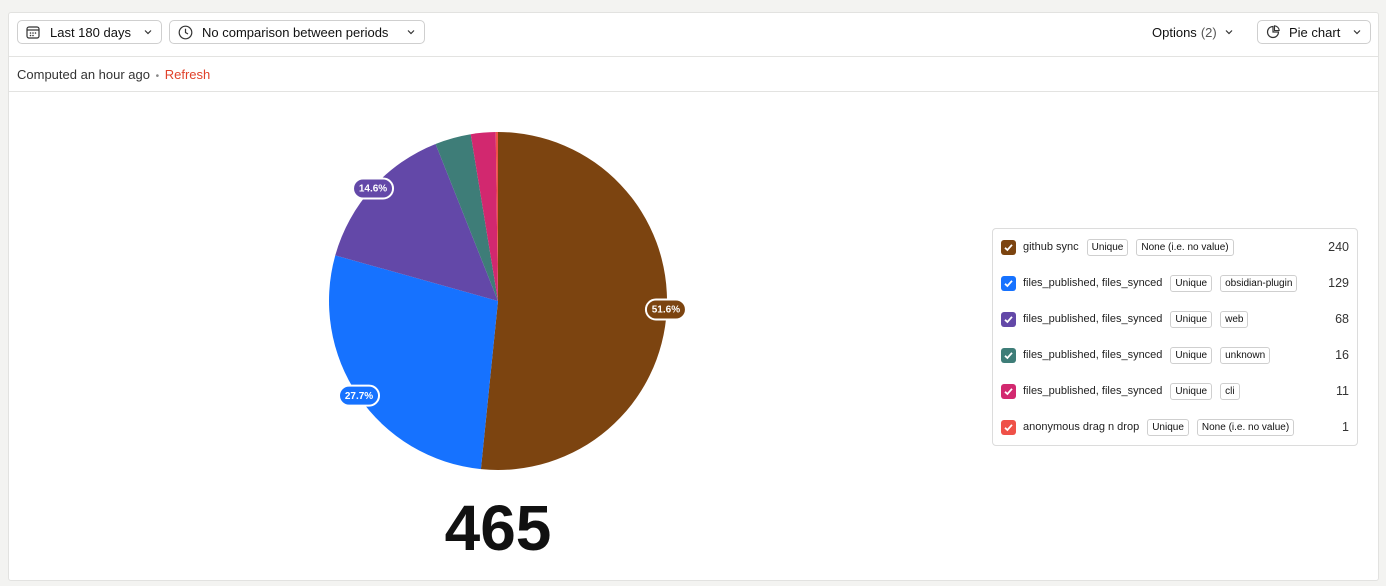  Describe the element at coordinates (1051, 247) in the screenshot. I see `legend-name: github sync` at that location.